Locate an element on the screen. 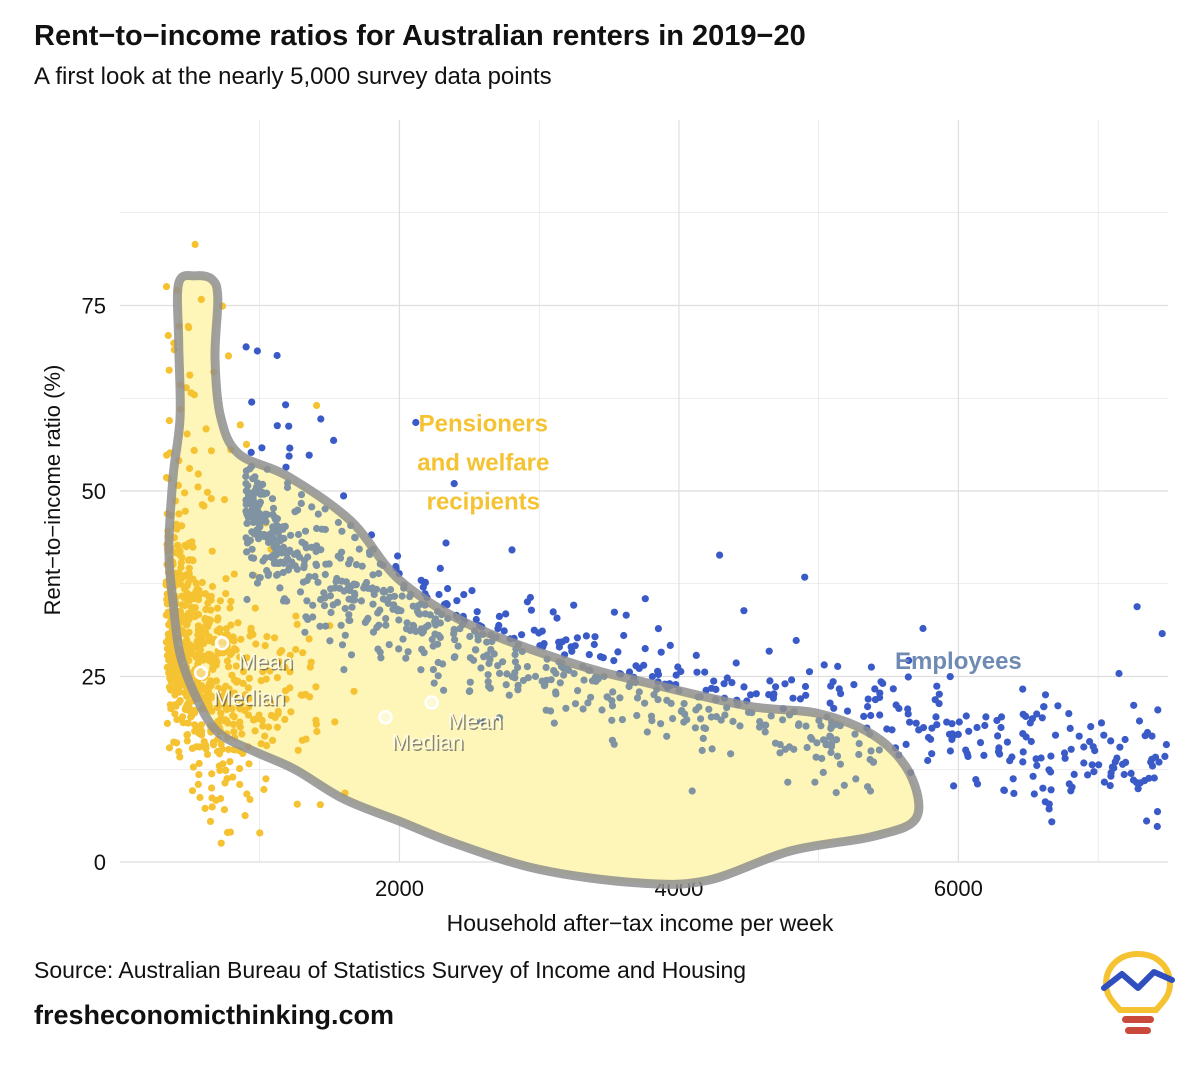 The width and height of the screenshot is (1200, 1065). y-tick-label: 0 is located at coordinates (100, 862).